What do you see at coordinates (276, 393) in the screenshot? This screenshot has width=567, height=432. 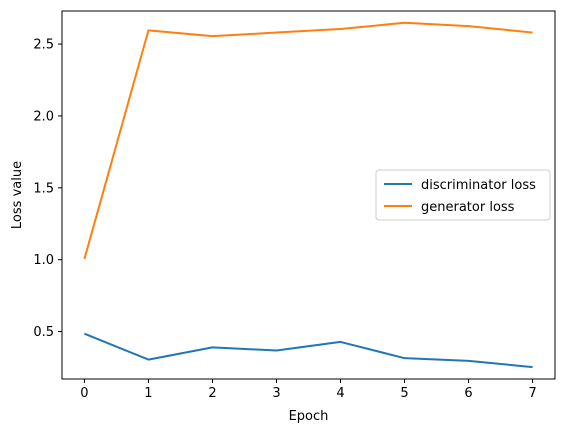 I see `x-tick-label: 3` at bounding box center [276, 393].